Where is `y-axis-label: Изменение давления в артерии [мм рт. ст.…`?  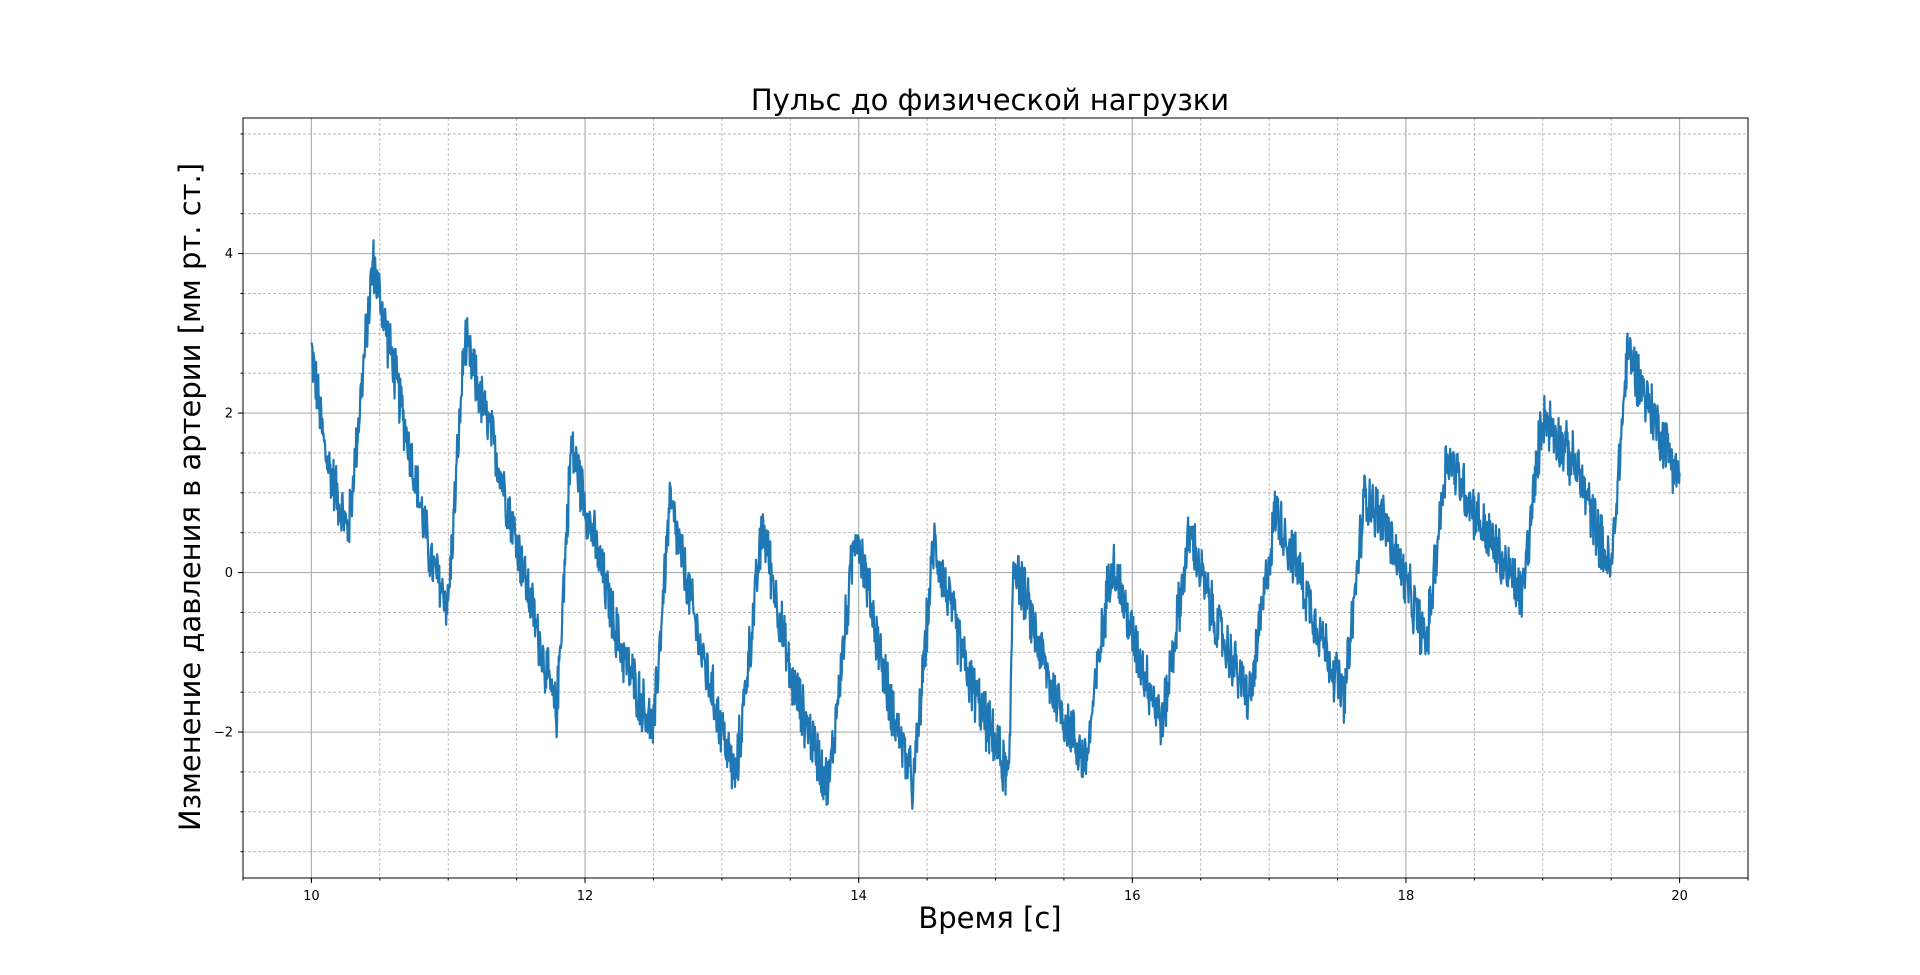
y-axis-label: Изменение давления в артерии [мм рт. ст.… is located at coordinates (190, 497).